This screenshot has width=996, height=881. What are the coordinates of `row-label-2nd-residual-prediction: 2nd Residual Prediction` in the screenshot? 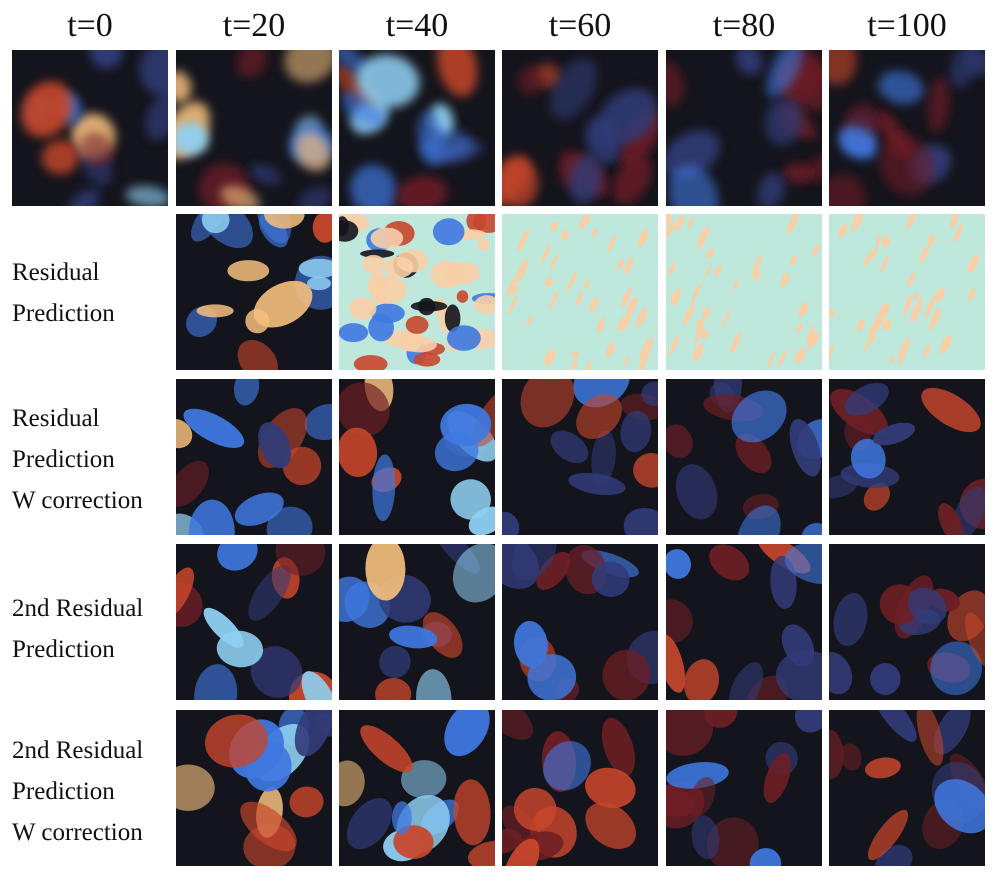 It's located at (91, 629).